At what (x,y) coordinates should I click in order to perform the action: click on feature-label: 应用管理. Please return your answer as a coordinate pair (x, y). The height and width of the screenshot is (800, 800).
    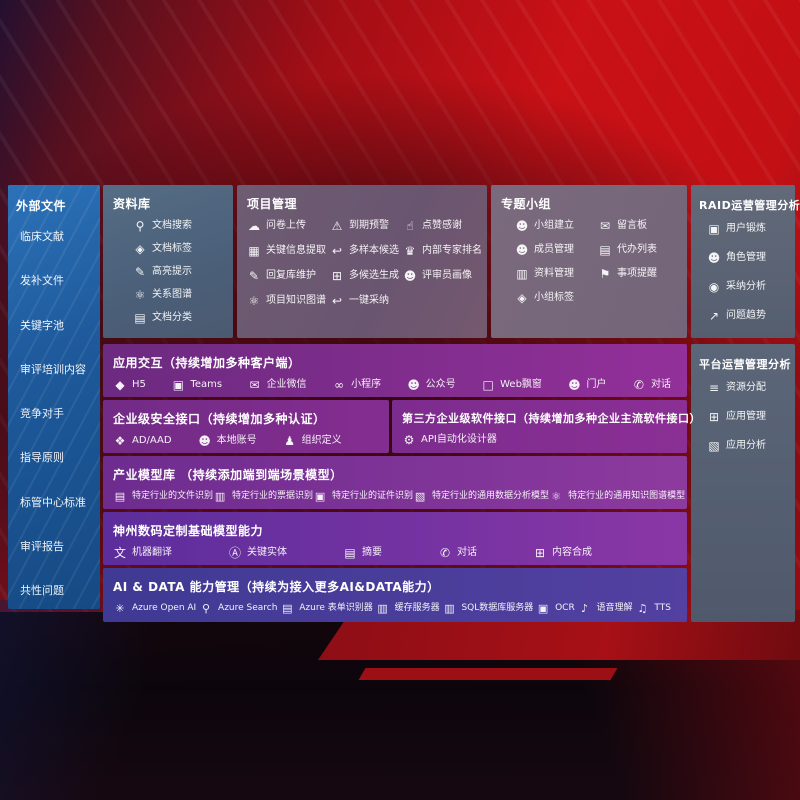
    Looking at the image, I should click on (746, 416).